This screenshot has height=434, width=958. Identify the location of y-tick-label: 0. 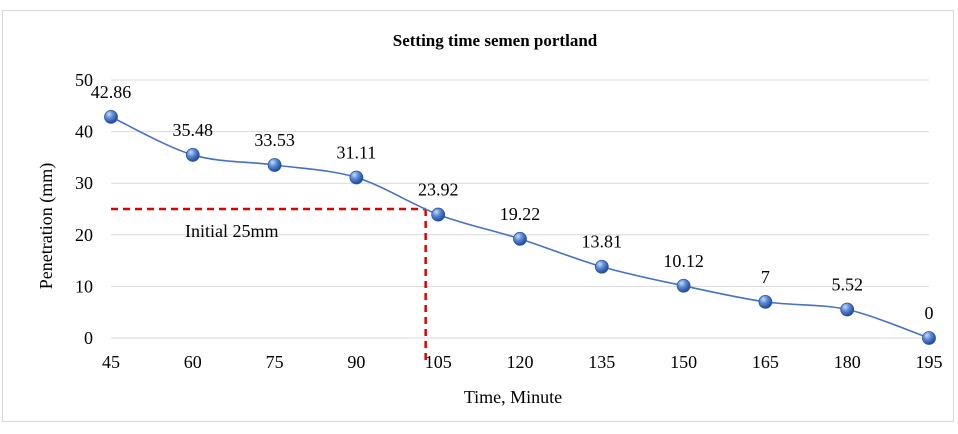
(88, 338).